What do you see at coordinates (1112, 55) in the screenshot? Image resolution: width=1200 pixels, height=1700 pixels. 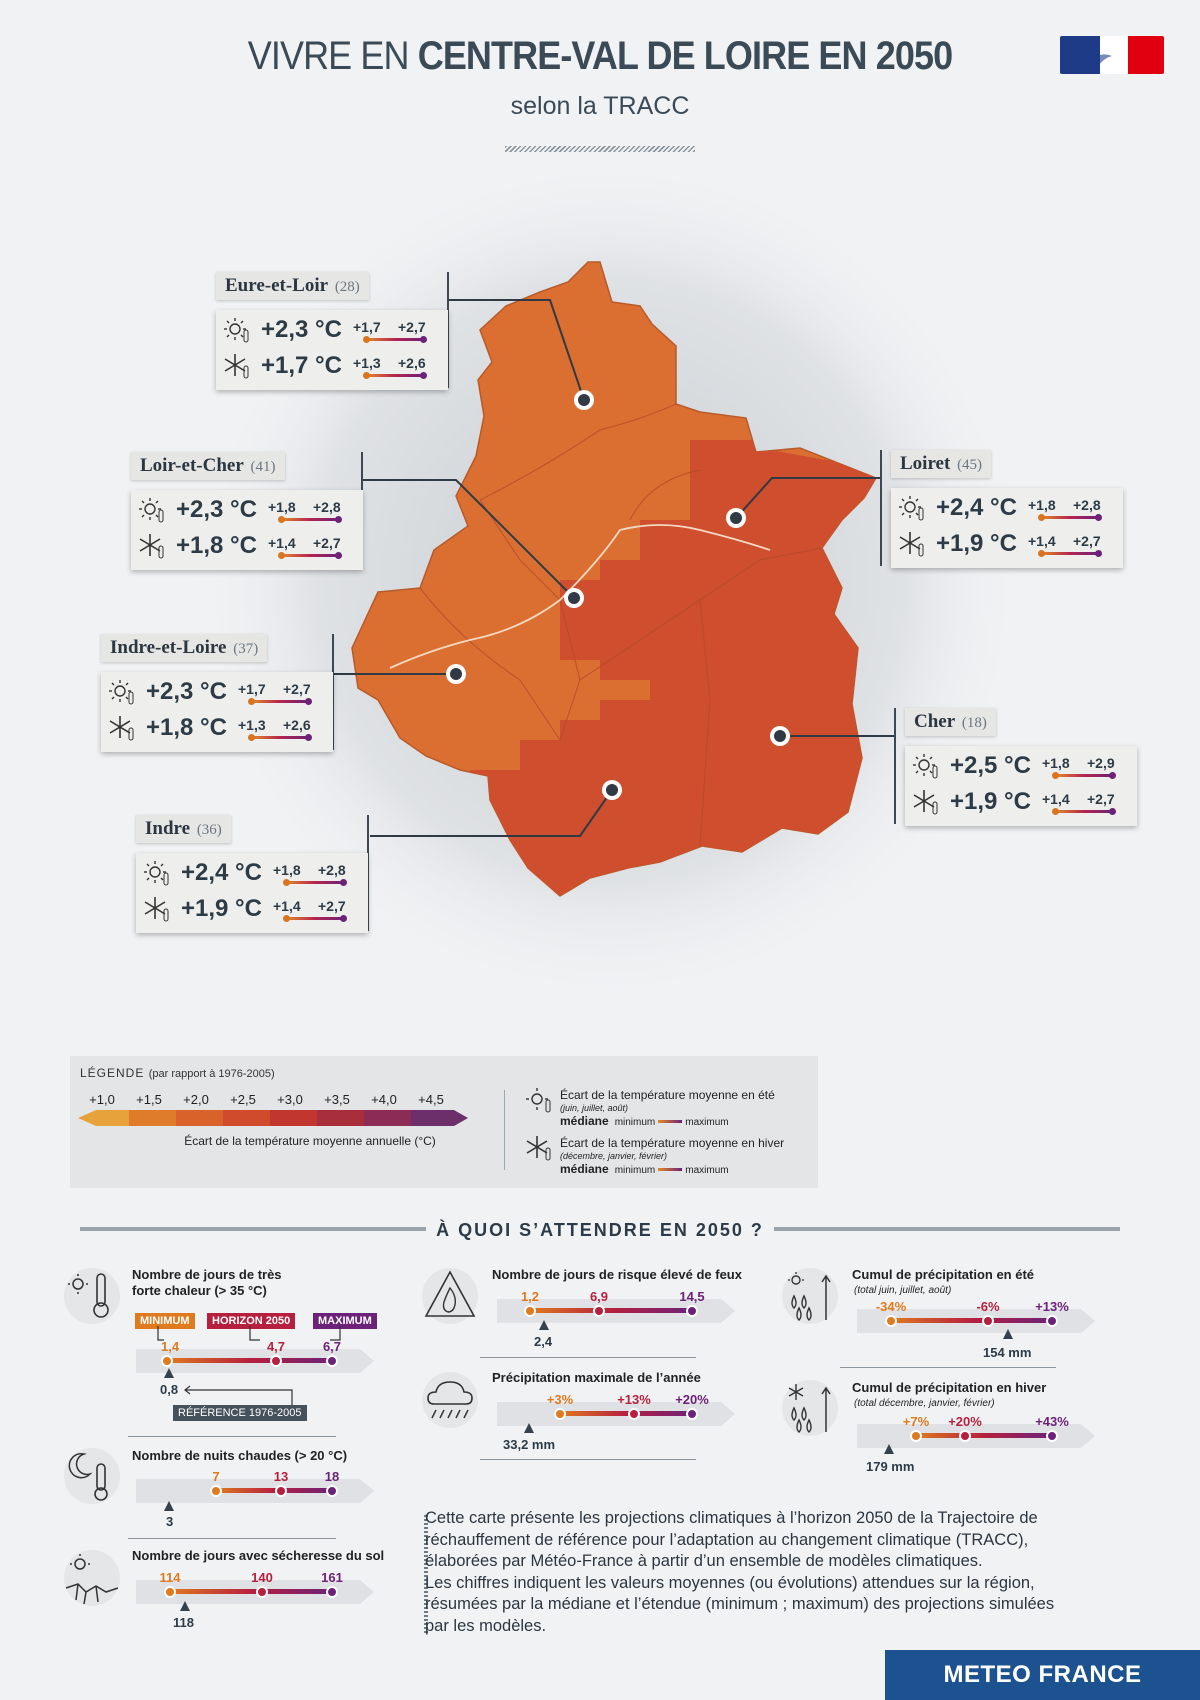 I see `republique-francaise-logo` at bounding box center [1112, 55].